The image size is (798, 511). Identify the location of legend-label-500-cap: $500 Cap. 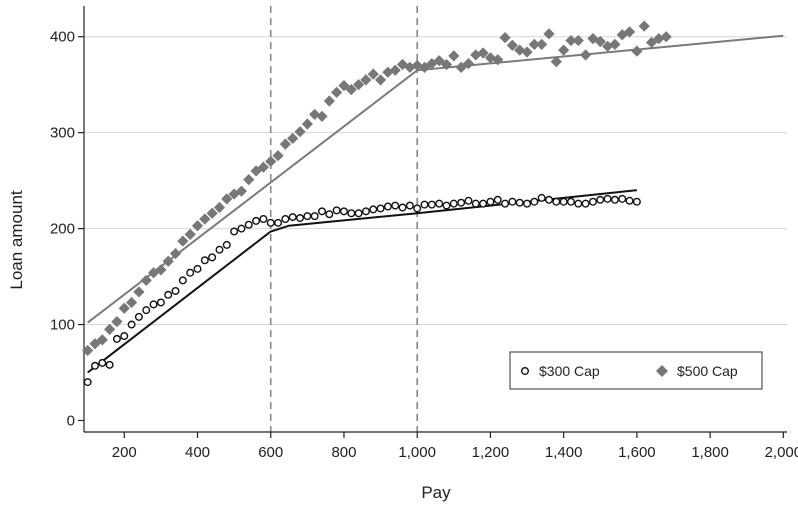
(707, 371).